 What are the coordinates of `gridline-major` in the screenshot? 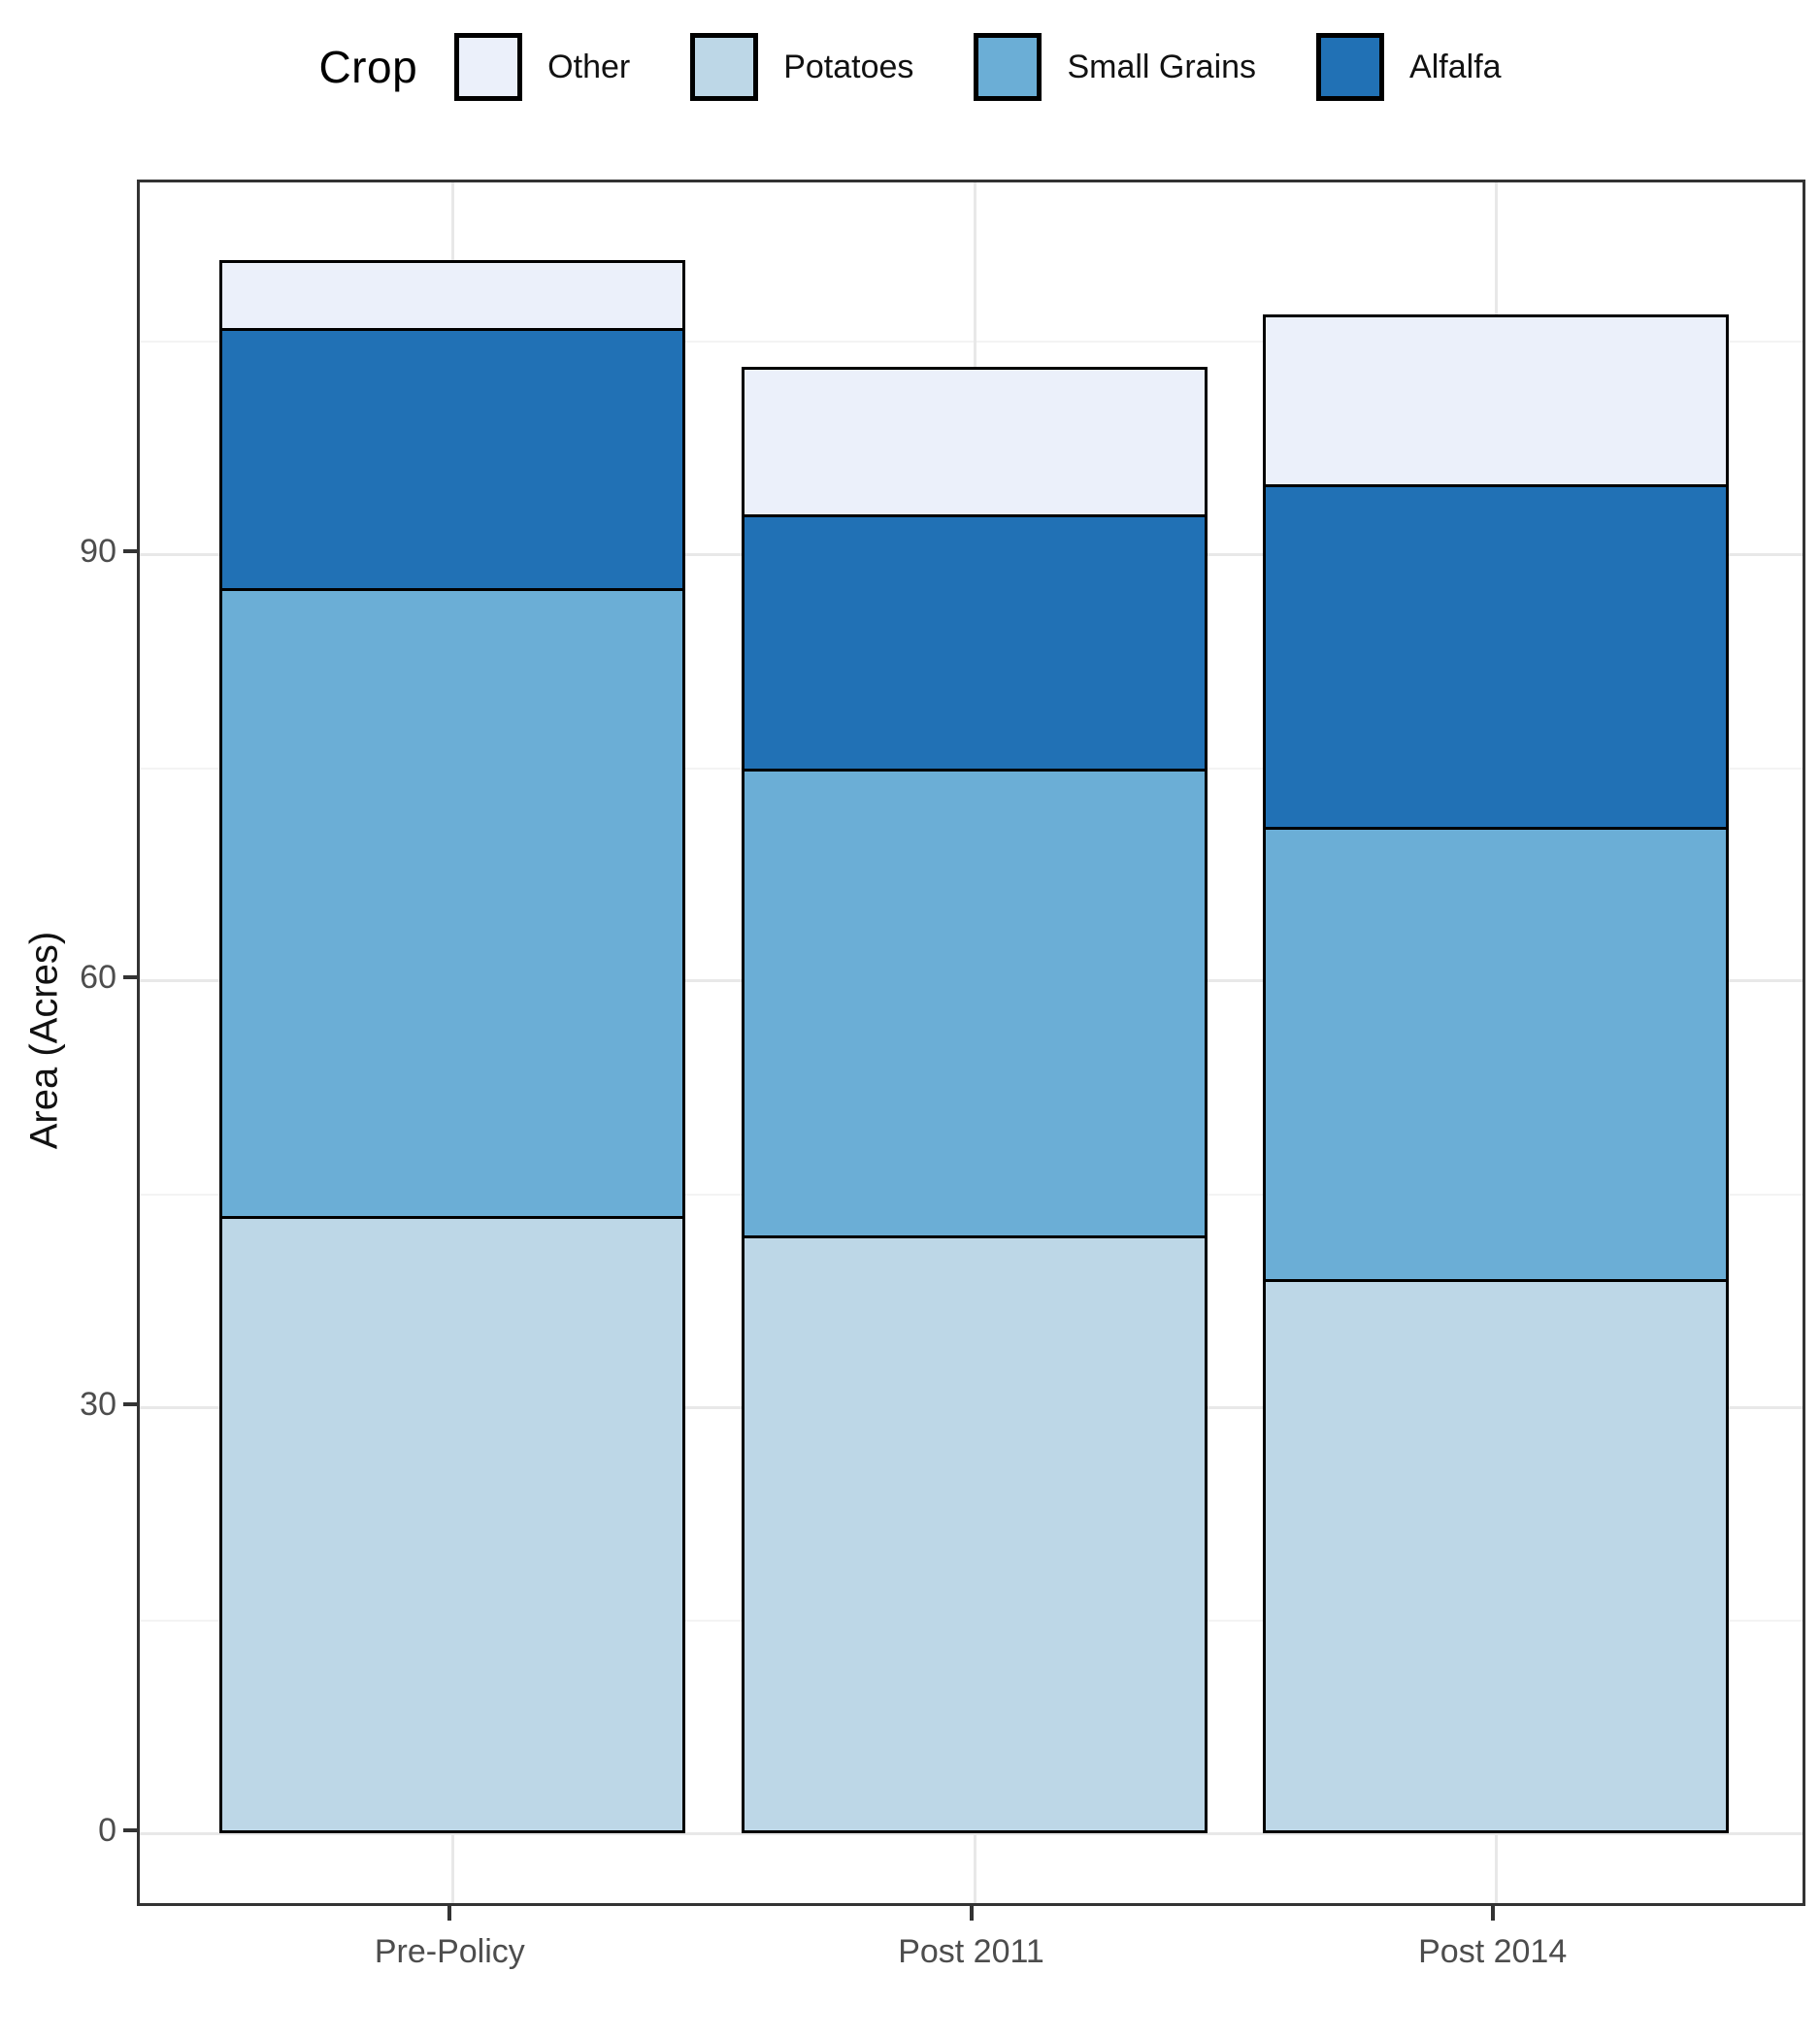 It's located at (971, 1833).